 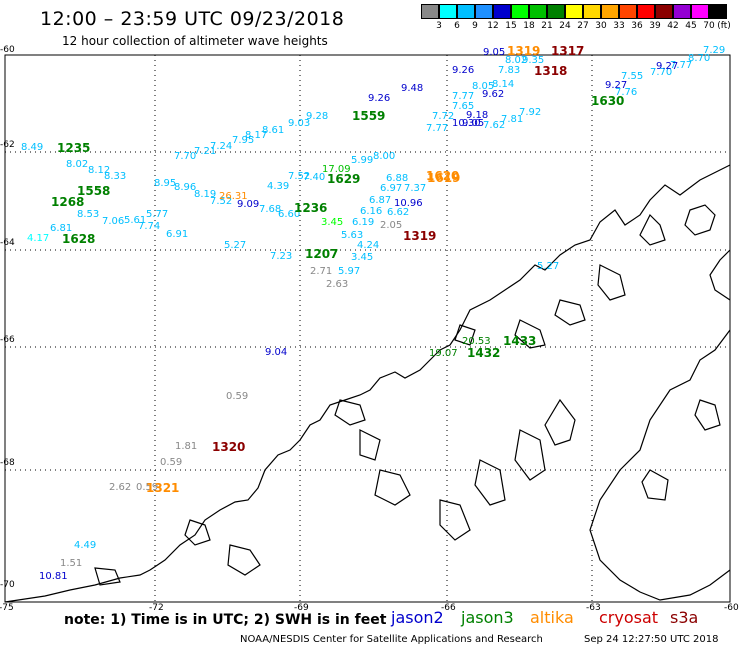 I want to click on scale-label: 9, so click(x=475, y=26).